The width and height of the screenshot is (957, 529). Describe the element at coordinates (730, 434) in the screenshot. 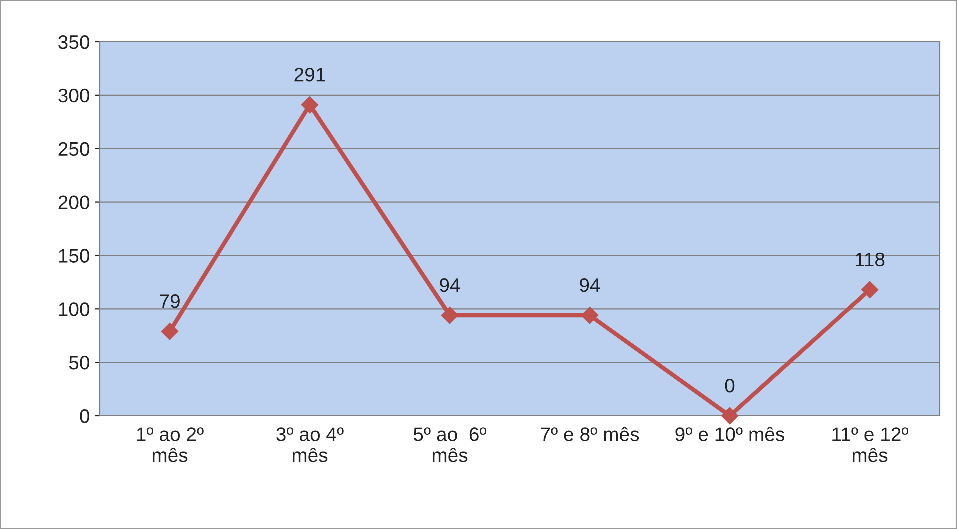

I see `x-tick-label: 9º e 10º mês` at that location.